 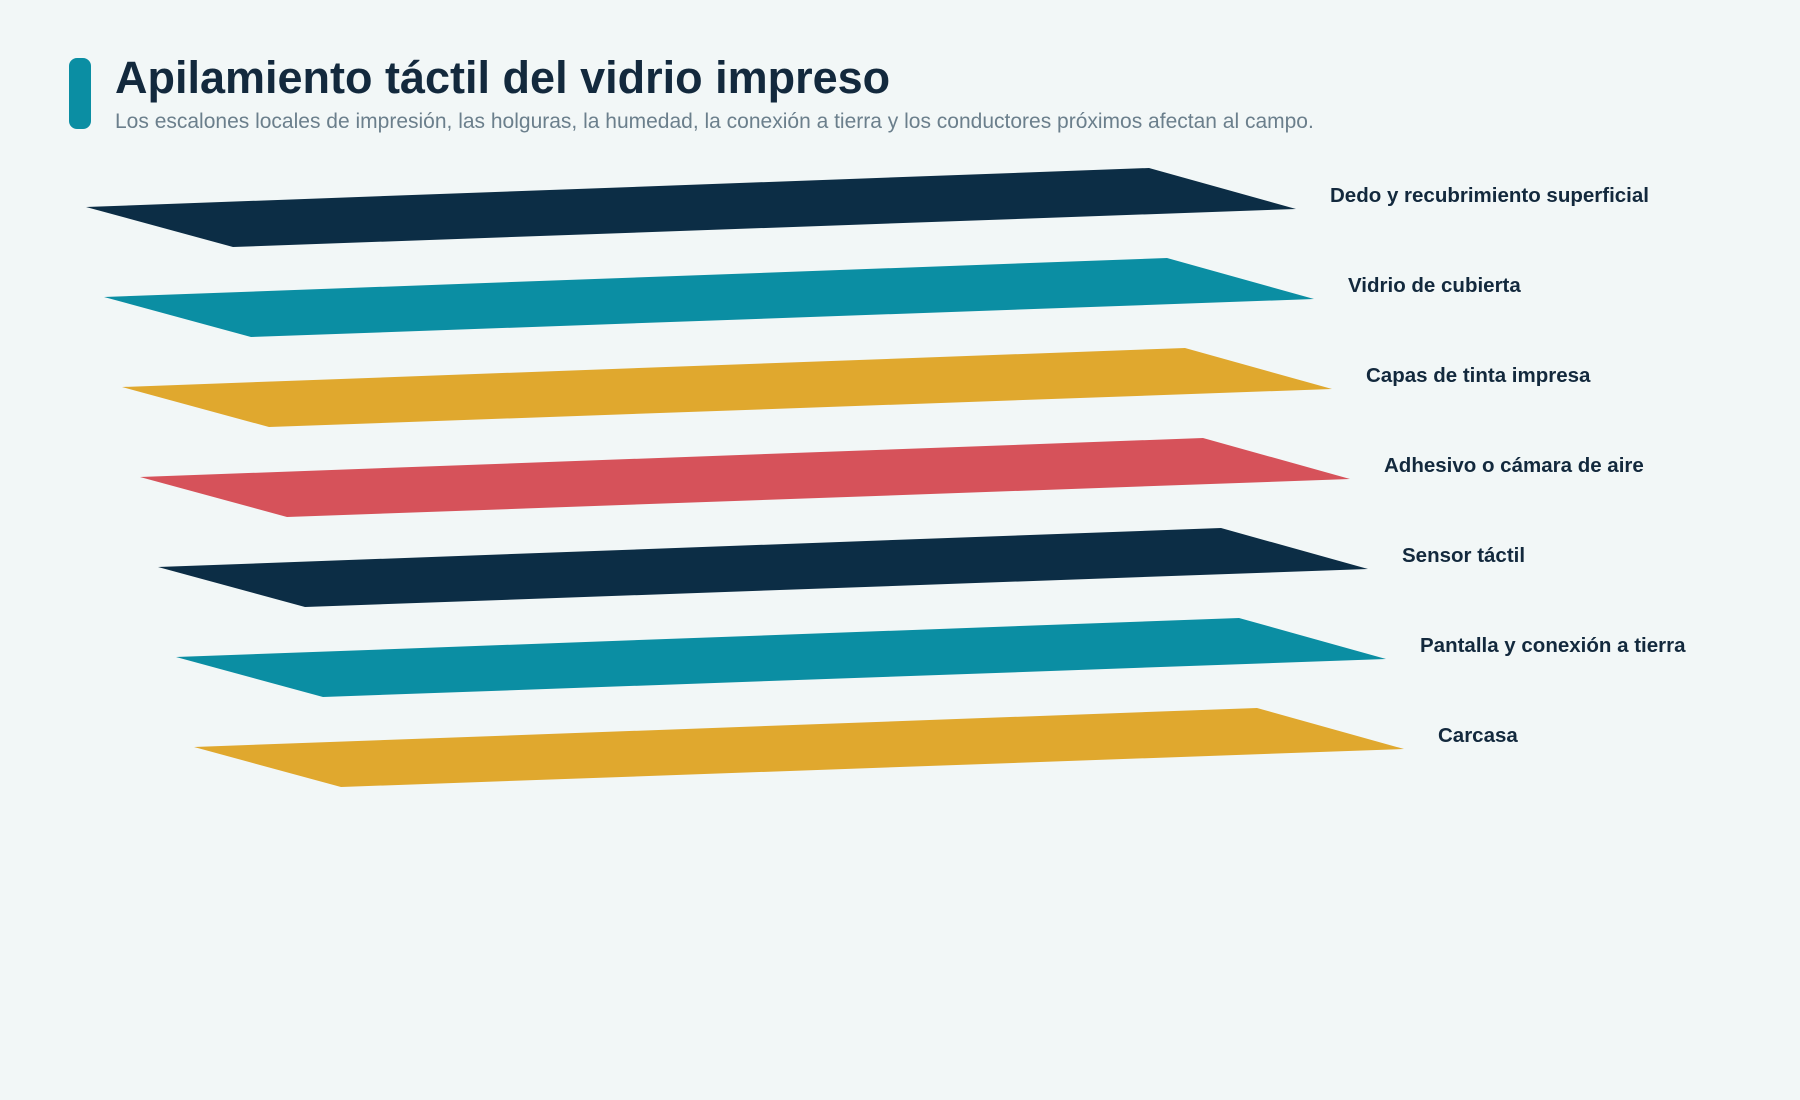 What do you see at coordinates (1478, 735) in the screenshot?
I see `layer-label: Carcasa` at bounding box center [1478, 735].